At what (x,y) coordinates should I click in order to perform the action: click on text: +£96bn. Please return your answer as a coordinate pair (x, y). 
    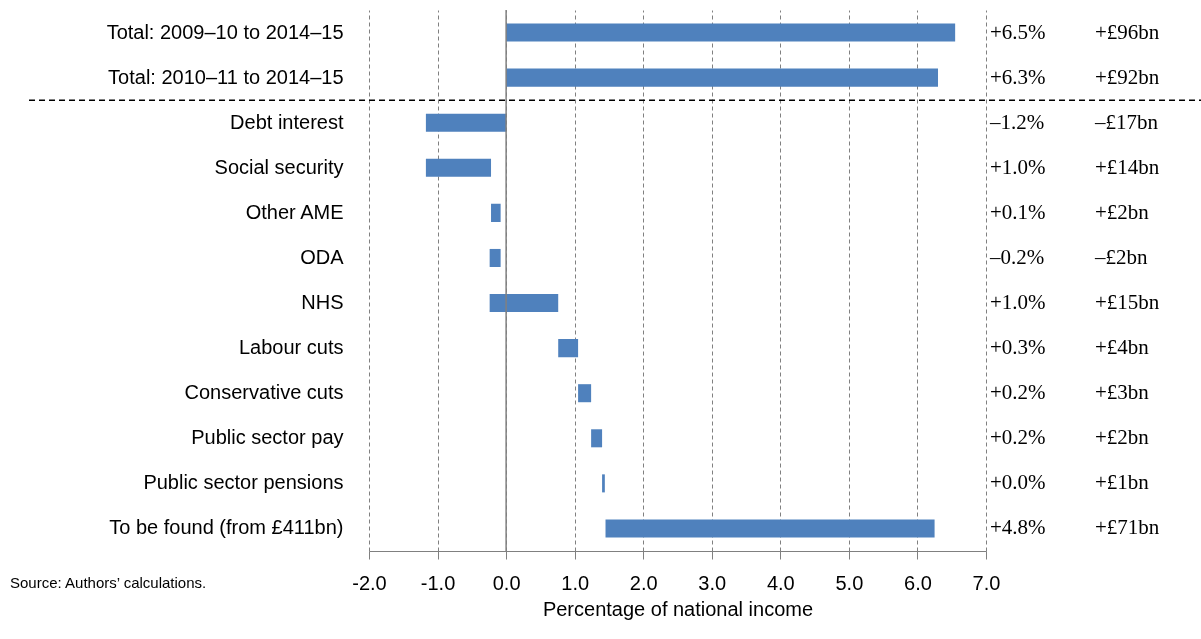
    Looking at the image, I should click on (1127, 31).